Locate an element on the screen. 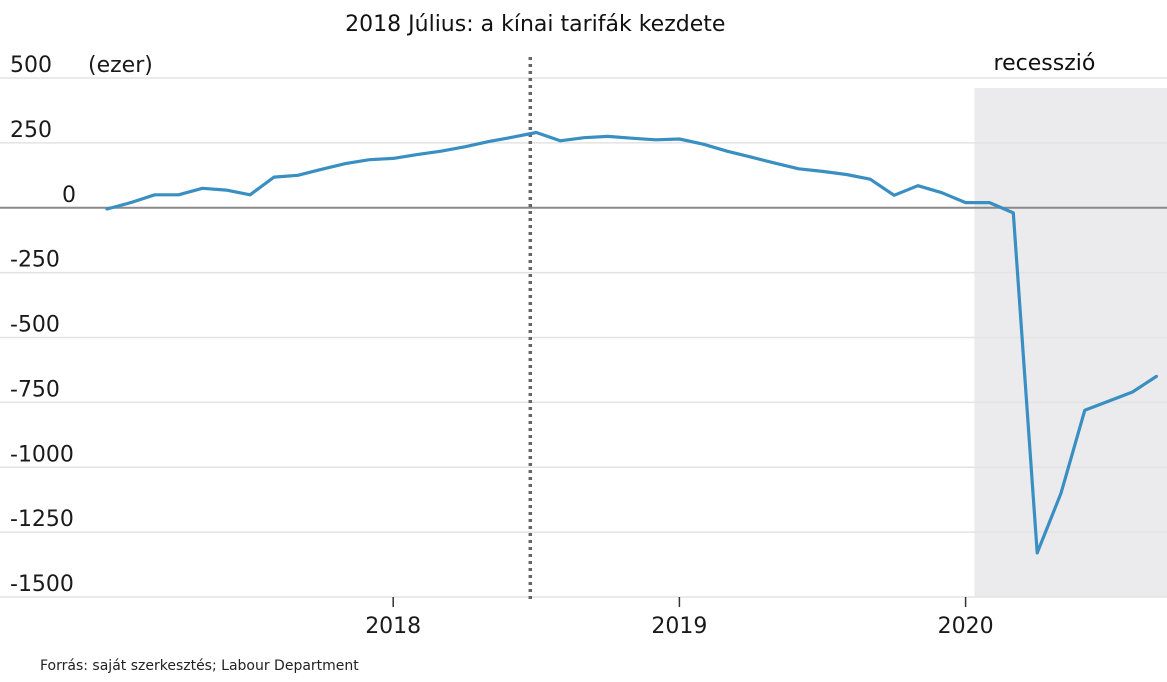 The height and width of the screenshot is (682, 1167). x-tick-label: 2018 is located at coordinates (393, 626).